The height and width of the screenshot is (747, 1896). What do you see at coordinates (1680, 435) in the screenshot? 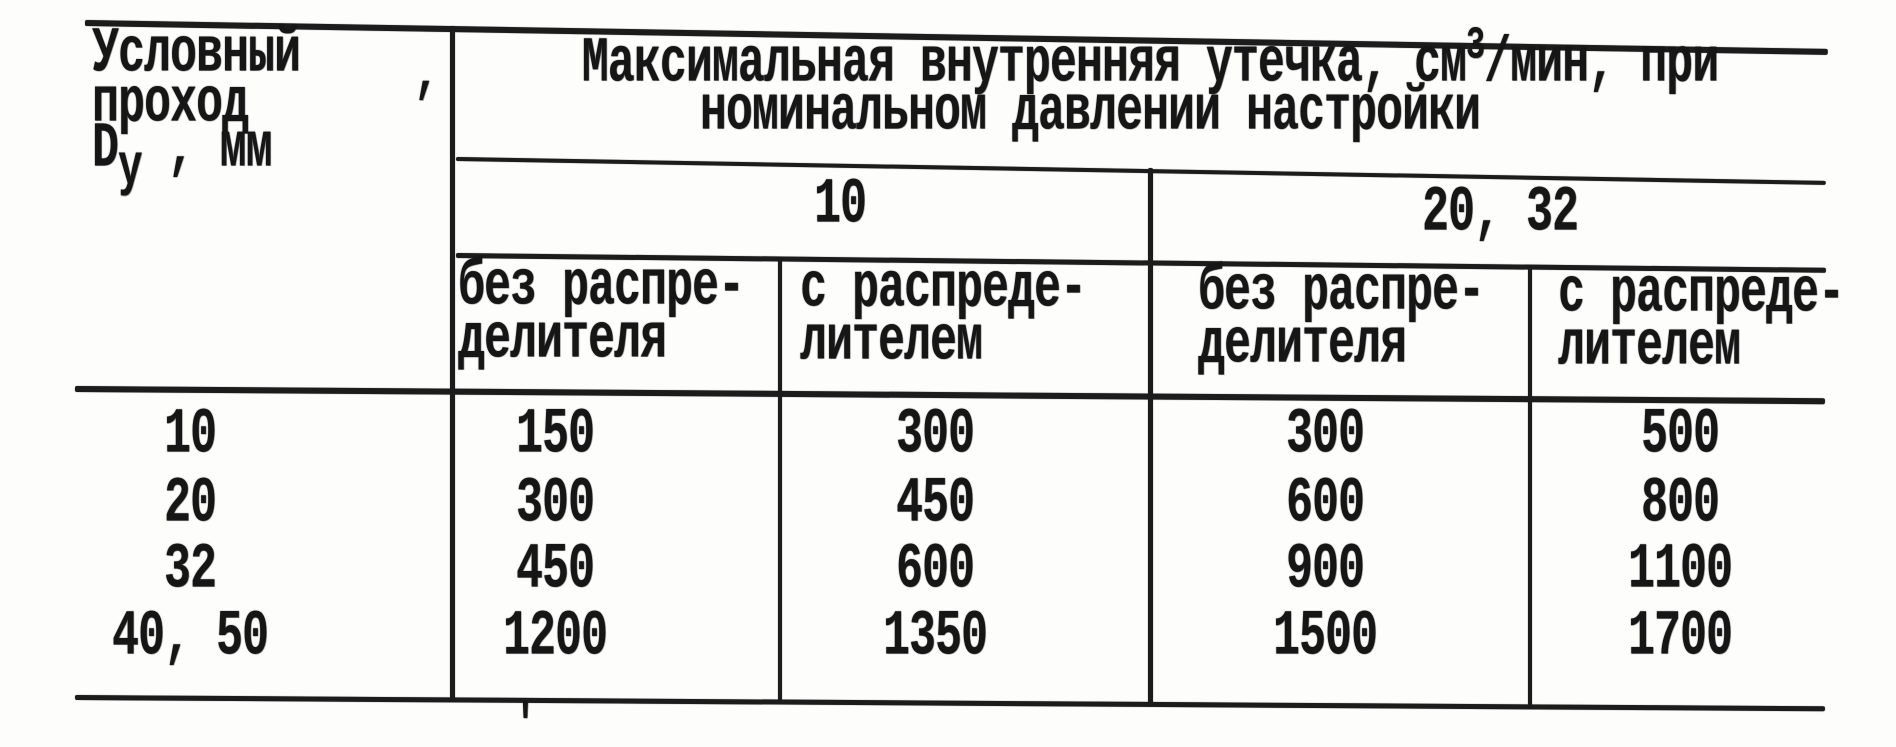
I see `cell-r0-c3: 500` at bounding box center [1680, 435].